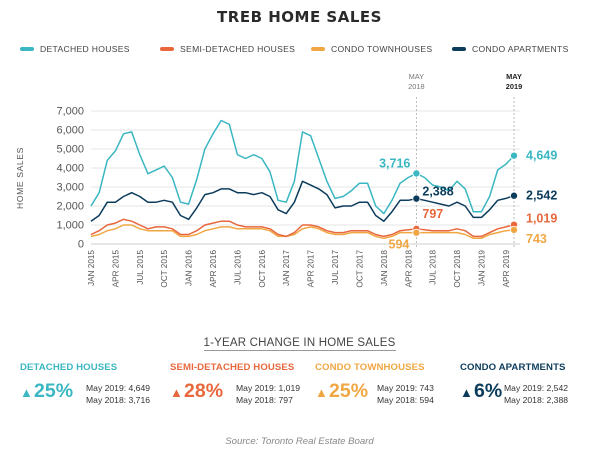 This screenshot has width=599, height=457. Describe the element at coordinates (238, 49) in the screenshot. I see `legend-label-semi: SEMI-DETACHED HOUSES` at that location.